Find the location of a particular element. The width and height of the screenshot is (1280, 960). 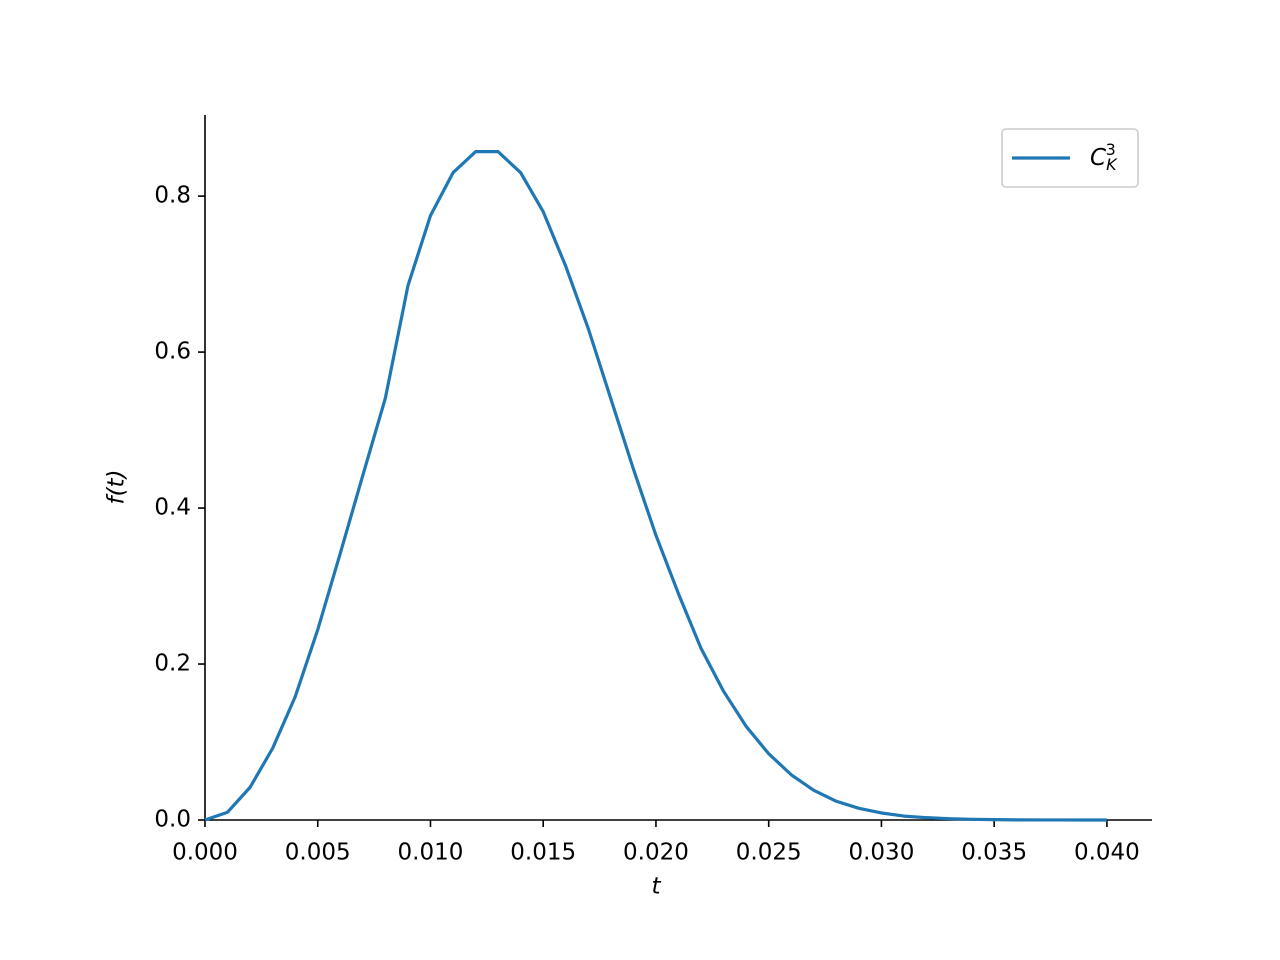

x-tick-label: 0.040 is located at coordinates (1107, 853).